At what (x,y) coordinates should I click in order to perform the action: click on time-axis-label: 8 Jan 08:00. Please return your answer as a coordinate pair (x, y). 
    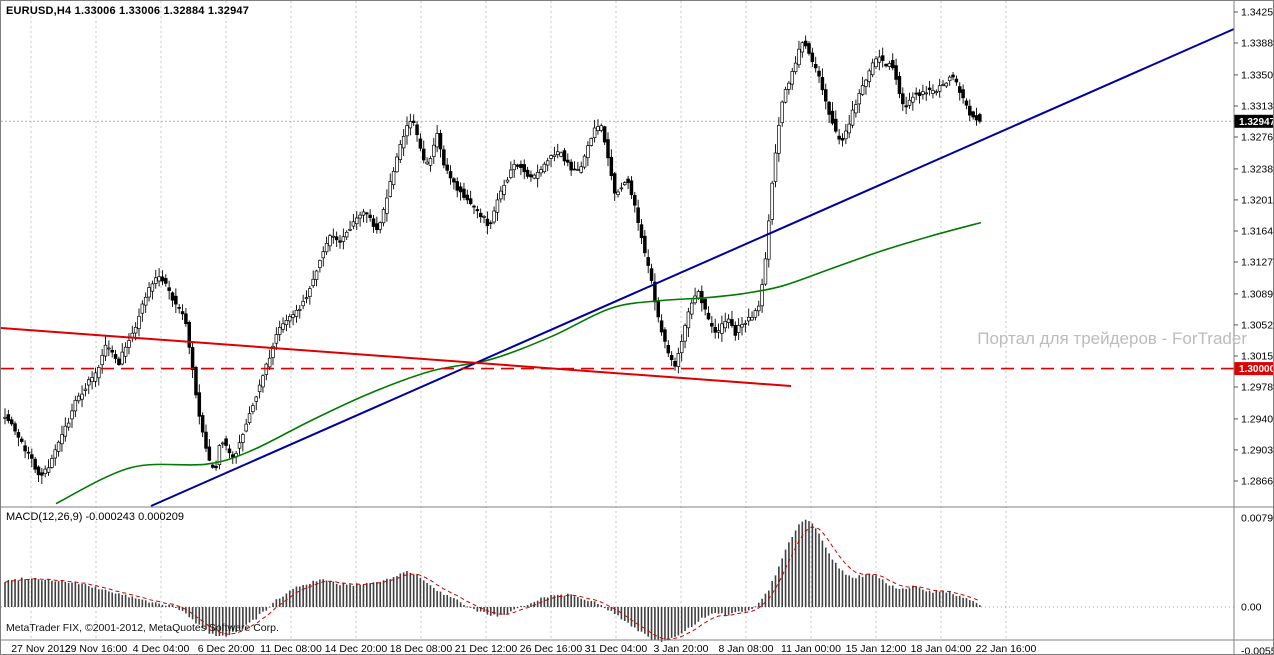
    Looking at the image, I should click on (746, 649).